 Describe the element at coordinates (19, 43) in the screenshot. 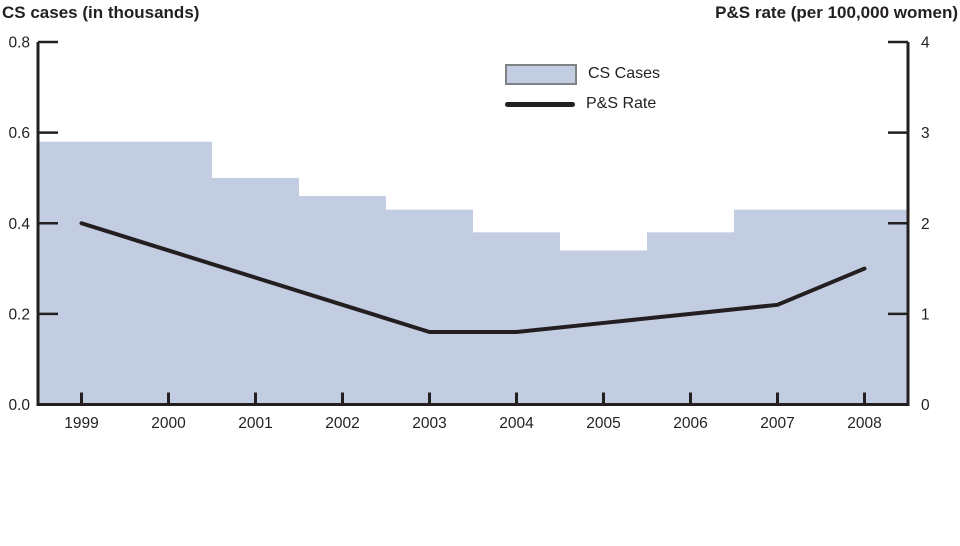

I see `left-axis-tick-label: 0.8` at that location.